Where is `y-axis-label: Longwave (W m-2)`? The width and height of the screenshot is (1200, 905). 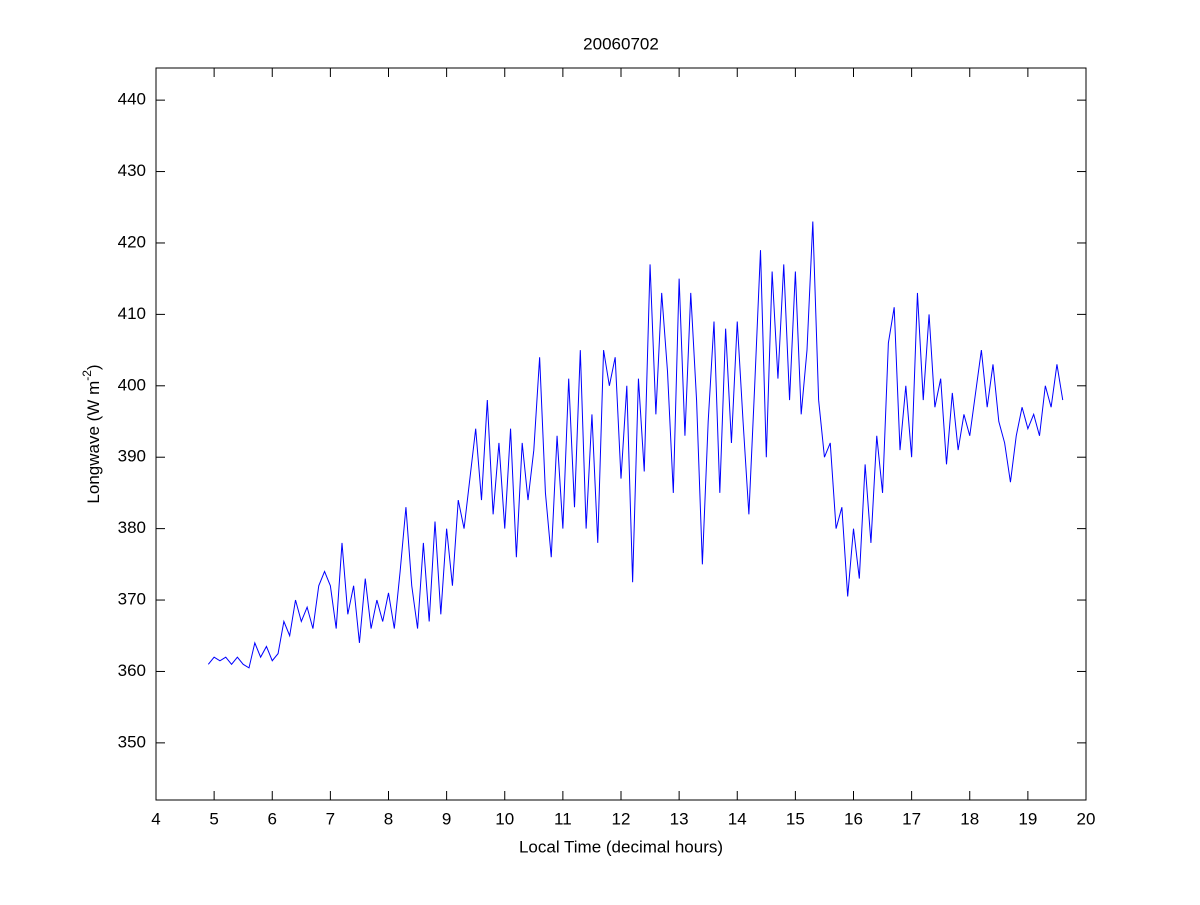
y-axis-label: Longwave (W m-2) is located at coordinates (91, 433).